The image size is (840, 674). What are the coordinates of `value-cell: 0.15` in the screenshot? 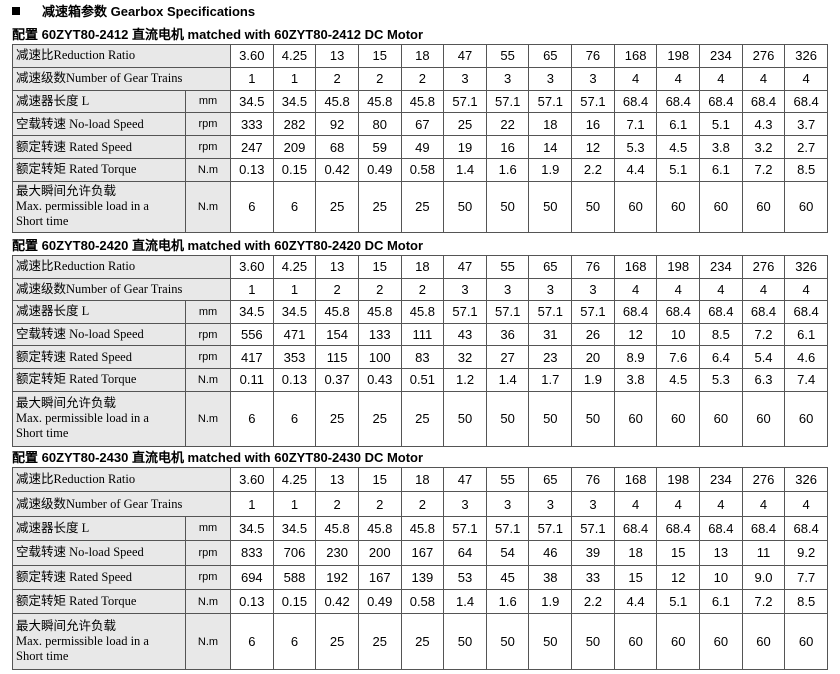 It's located at (294, 169).